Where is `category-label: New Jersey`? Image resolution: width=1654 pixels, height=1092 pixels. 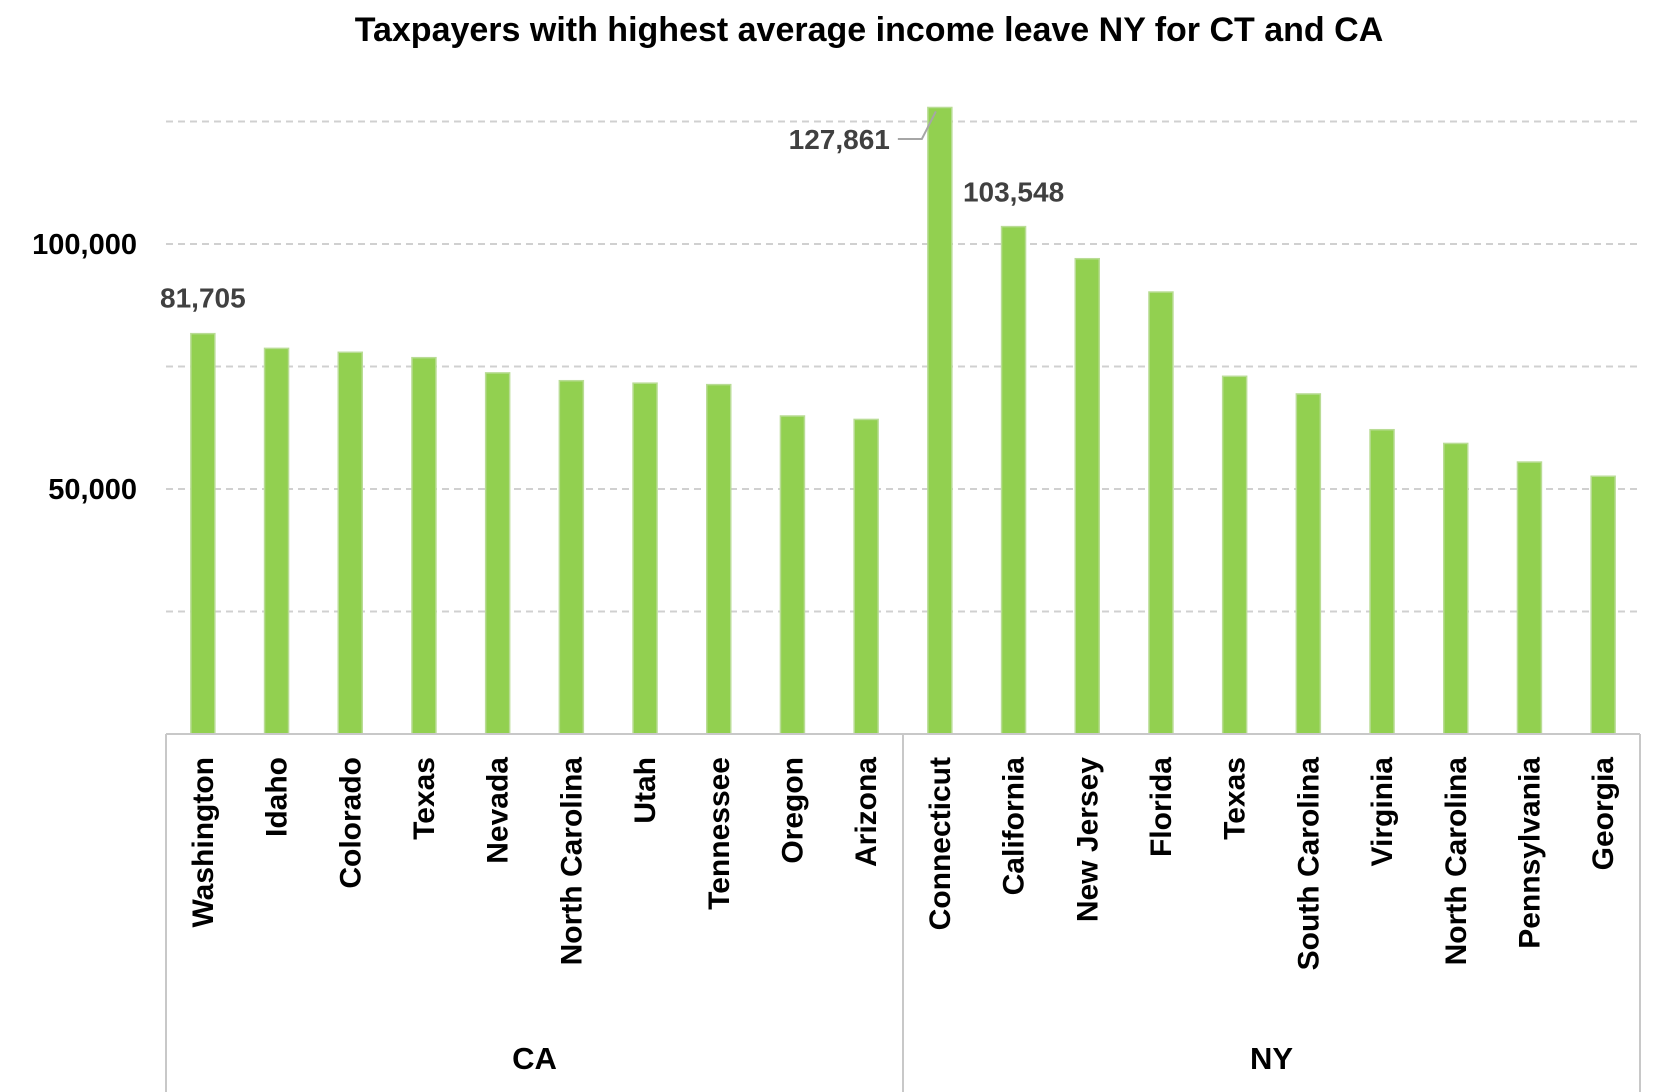
category-label: New Jersey is located at coordinates (1087, 839).